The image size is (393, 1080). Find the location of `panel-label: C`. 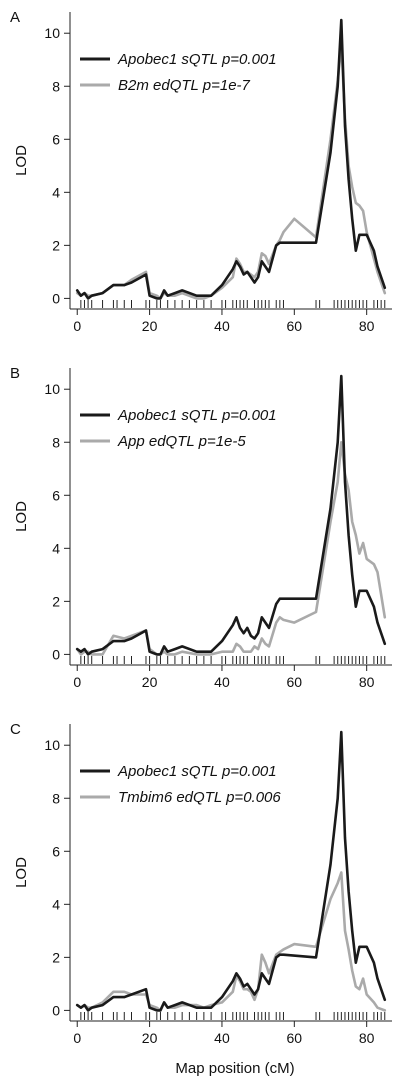

panel-label: C is located at coordinates (15, 729).